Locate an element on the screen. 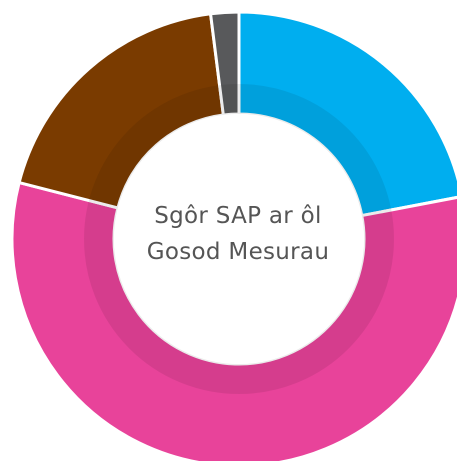 The height and width of the screenshot is (461, 457). chart-title: Sgôr SAP ar ôl Gosod Mesurau is located at coordinates (238, 234).